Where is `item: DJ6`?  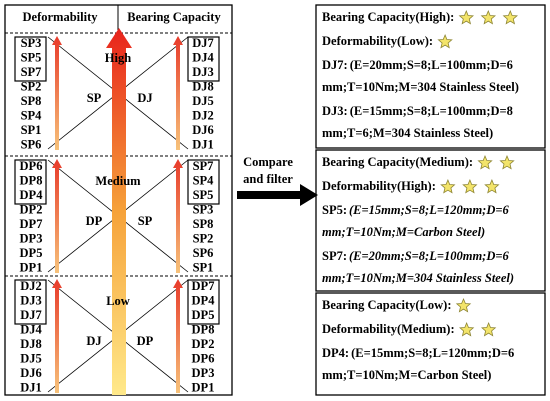 item: DJ6 is located at coordinates (31, 373).